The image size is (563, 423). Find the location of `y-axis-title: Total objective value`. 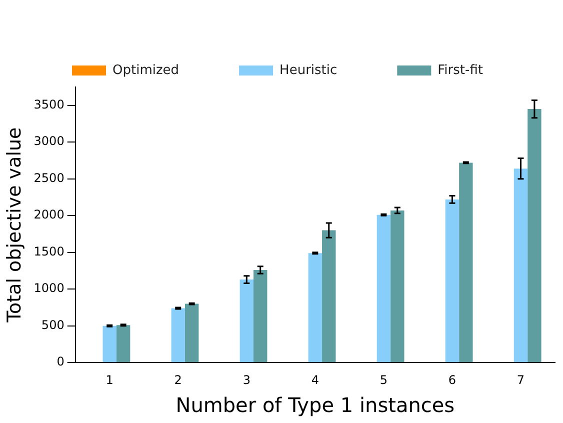

y-axis-title: Total objective value is located at coordinates (14, 225).